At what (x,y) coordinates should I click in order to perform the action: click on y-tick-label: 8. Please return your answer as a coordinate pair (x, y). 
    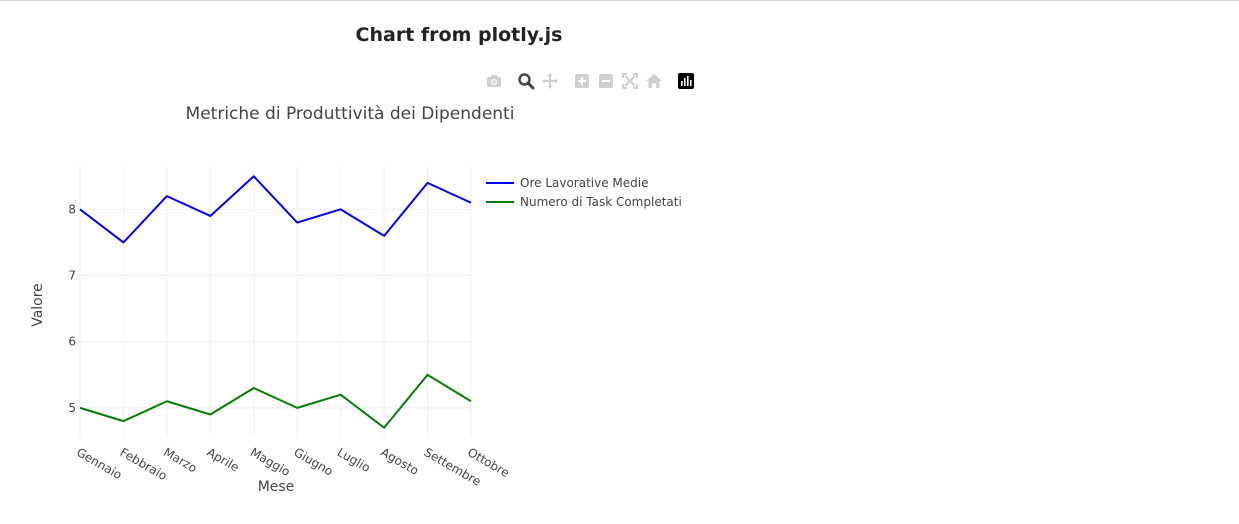
    Looking at the image, I should click on (72, 209).